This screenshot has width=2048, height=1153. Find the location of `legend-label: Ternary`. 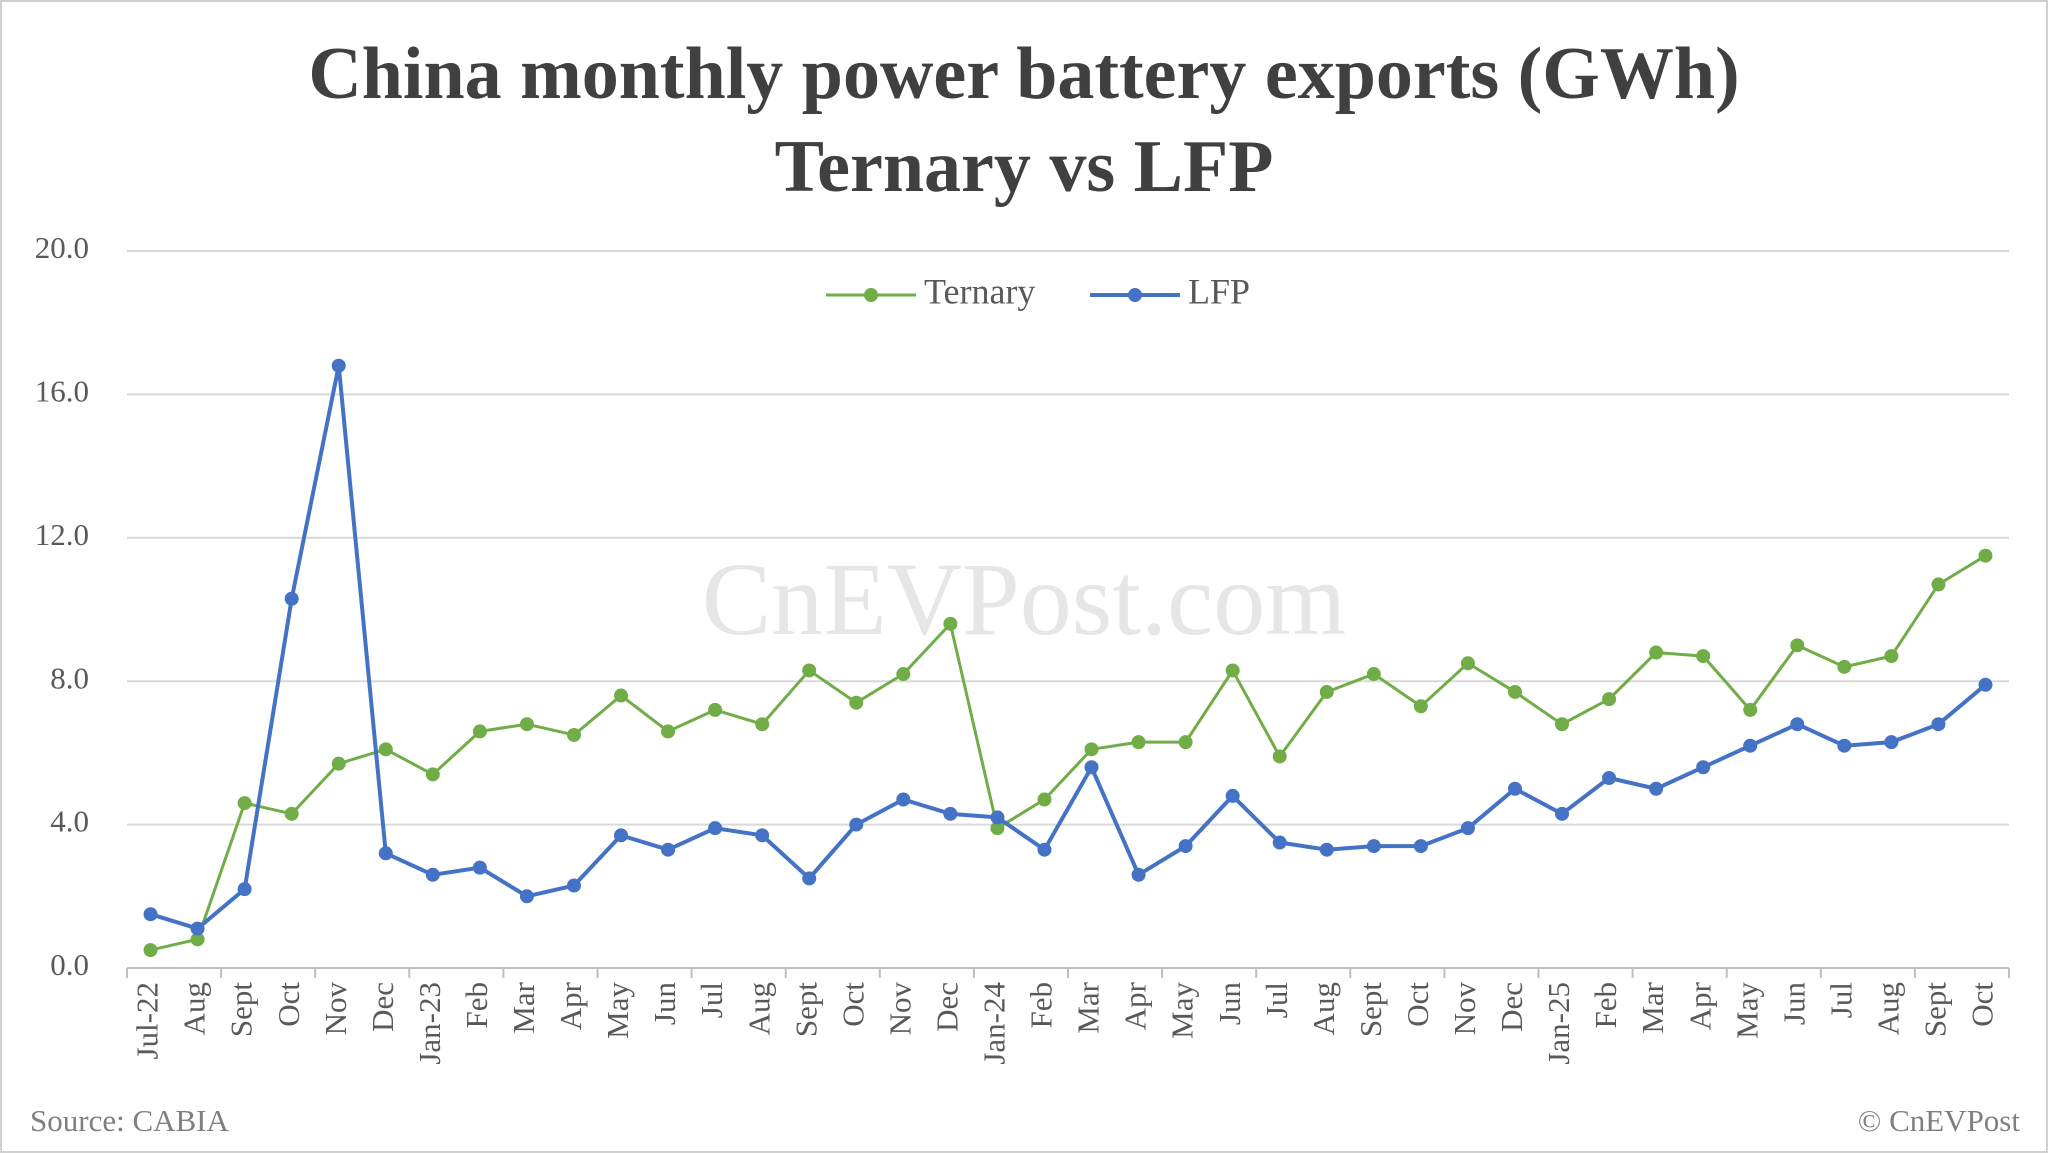

legend-label: Ternary is located at coordinates (979, 291).